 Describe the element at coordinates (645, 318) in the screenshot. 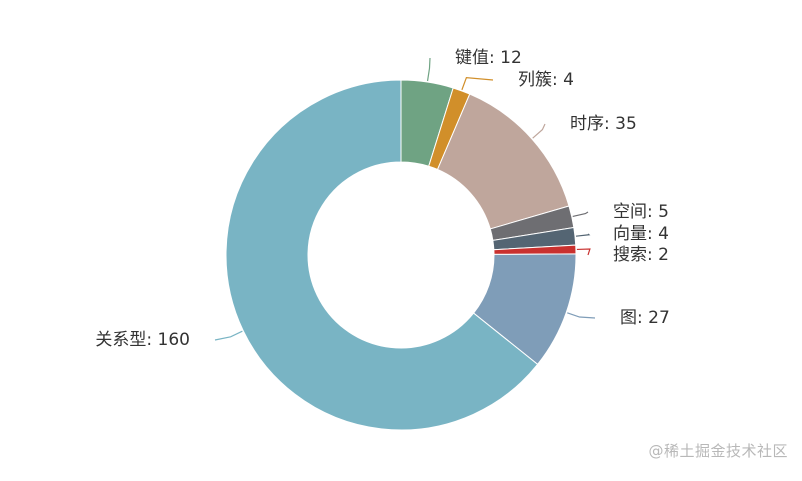

I see `slice-label-6: 图: 27` at that location.